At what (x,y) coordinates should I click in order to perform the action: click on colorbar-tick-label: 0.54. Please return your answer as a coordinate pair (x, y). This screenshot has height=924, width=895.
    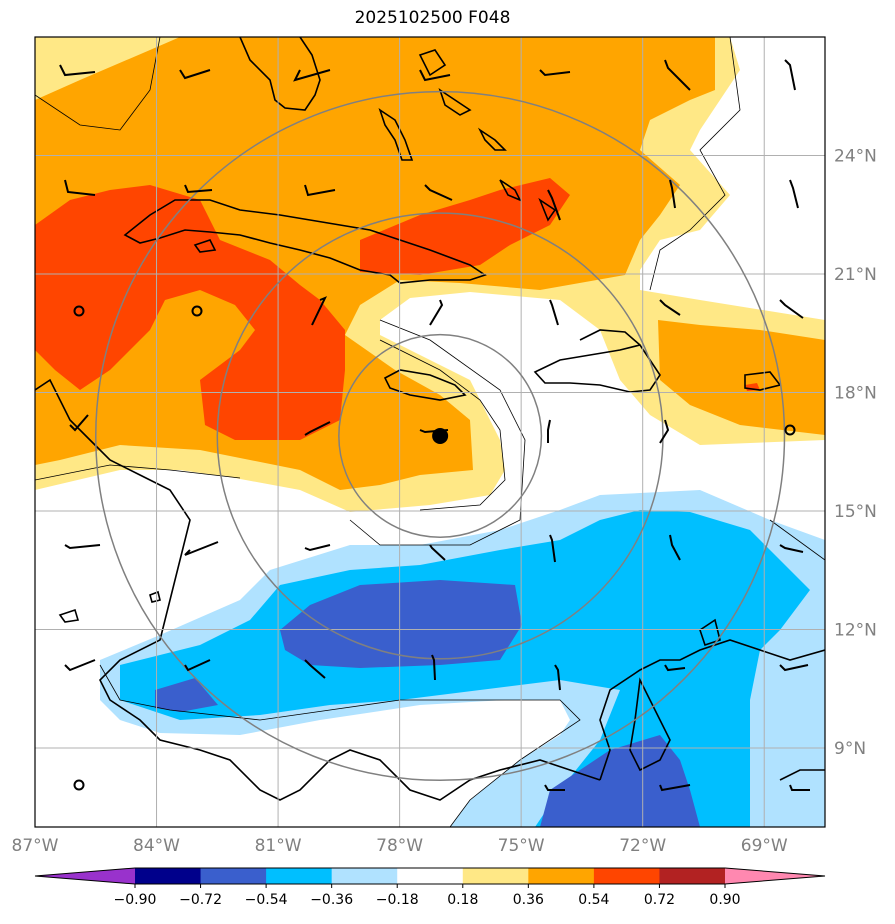
    Looking at the image, I should click on (593, 900).